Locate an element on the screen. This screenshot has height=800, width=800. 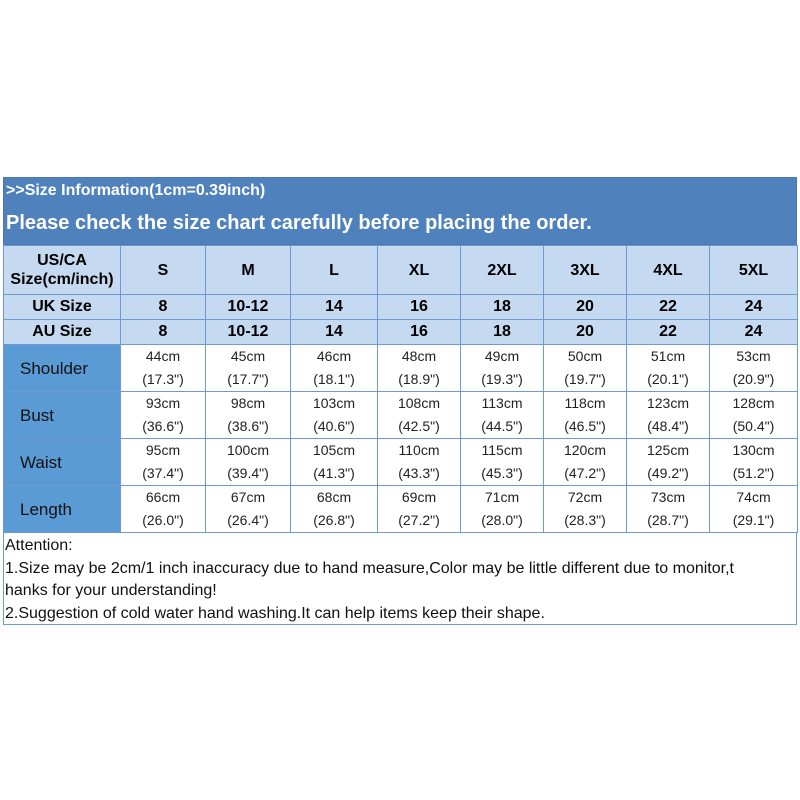
cm-value: 98cm is located at coordinates (248, 403).